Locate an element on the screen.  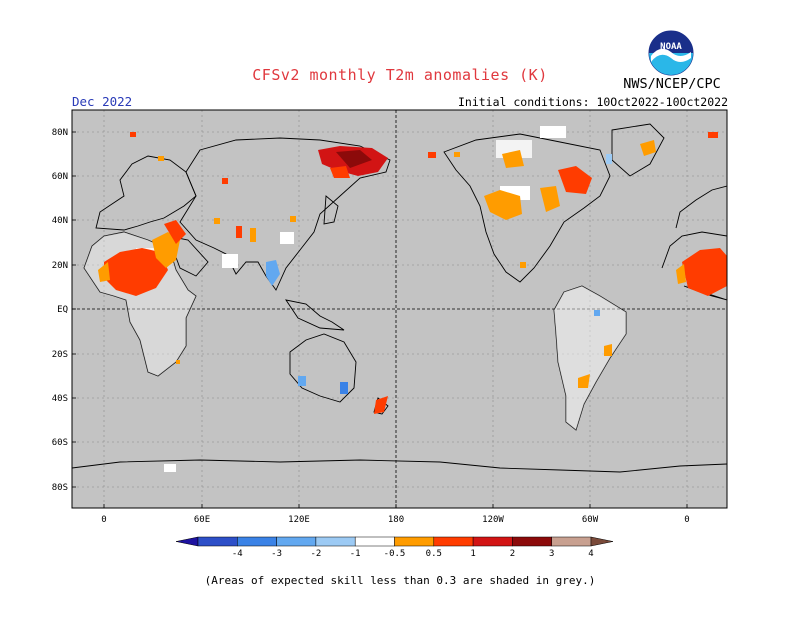
lon-label: 180 is located at coordinates (396, 520).